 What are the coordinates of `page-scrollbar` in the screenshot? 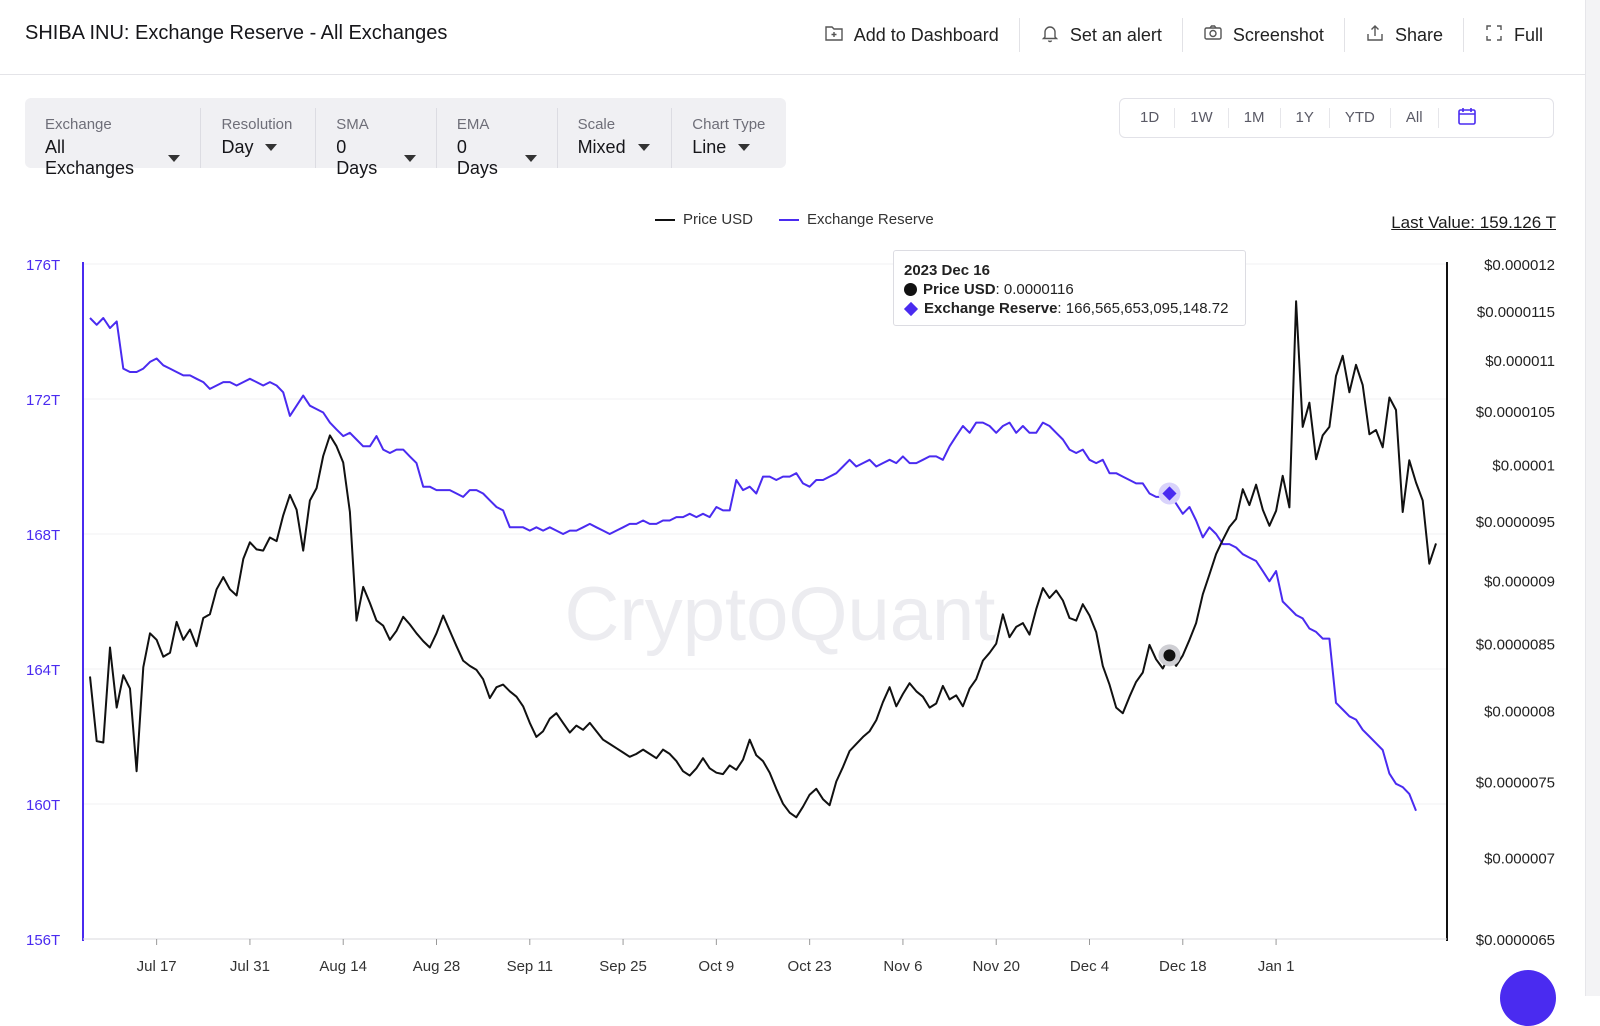 It's located at (1592, 498).